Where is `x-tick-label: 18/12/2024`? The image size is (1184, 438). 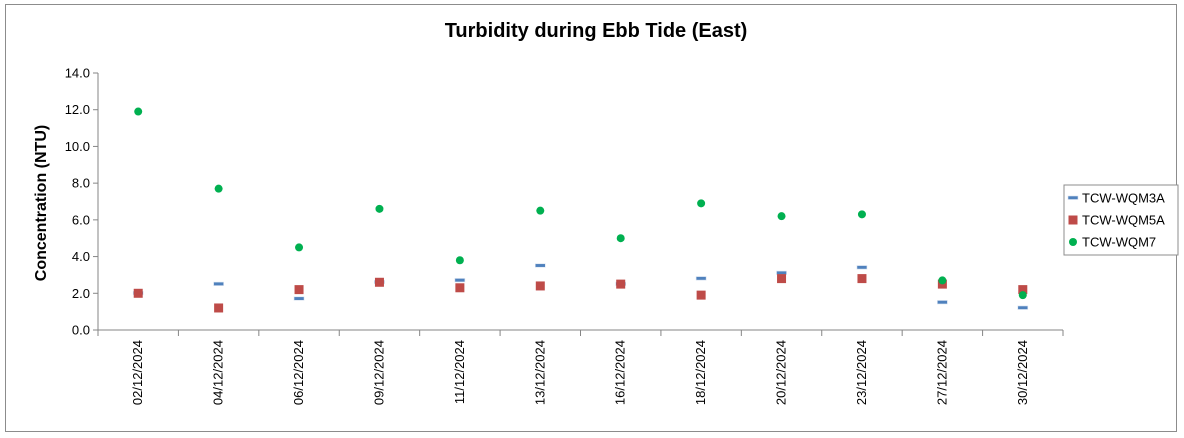 x-tick-label: 18/12/2024 is located at coordinates (700, 372).